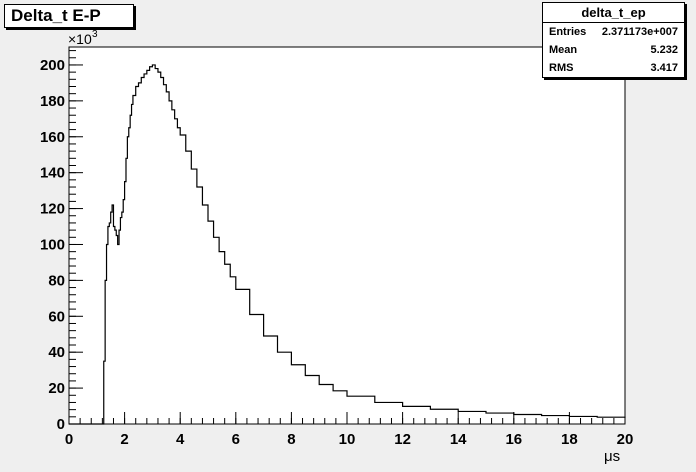  I want to click on y-tick-label: 40, so click(56, 352).